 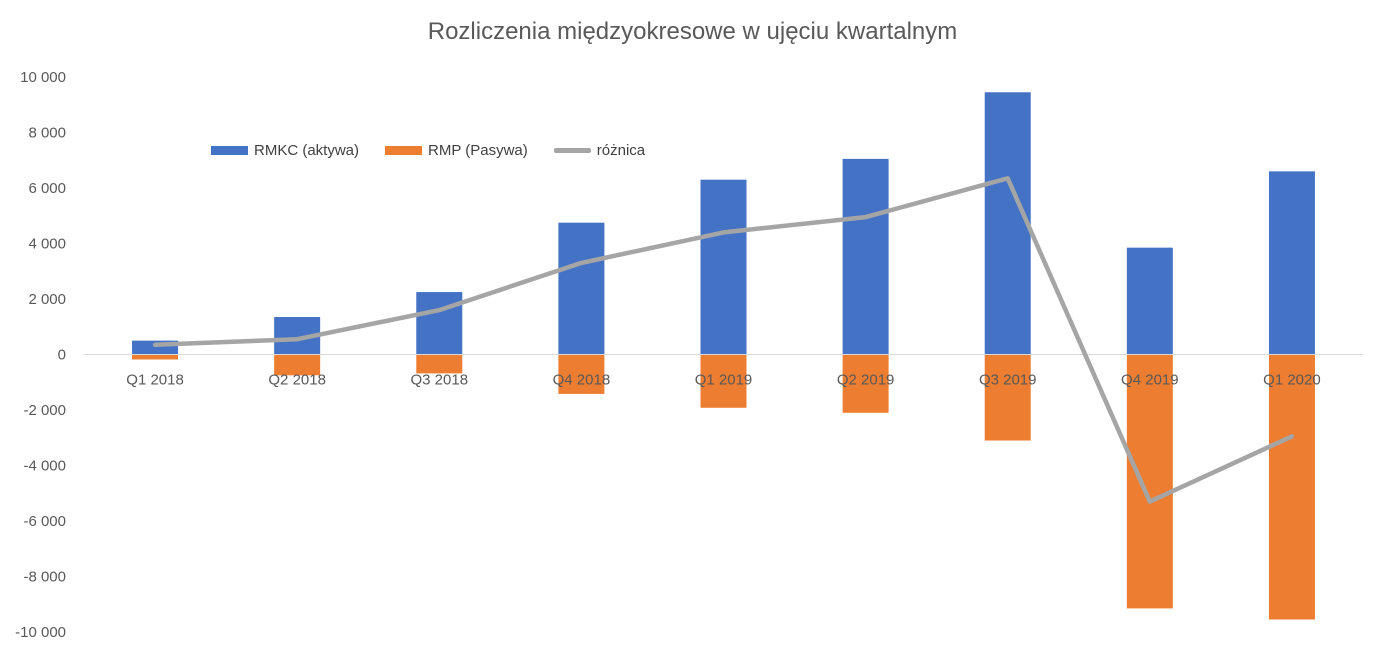 I want to click on x-tick-label: Q1 2018, so click(x=155, y=380).